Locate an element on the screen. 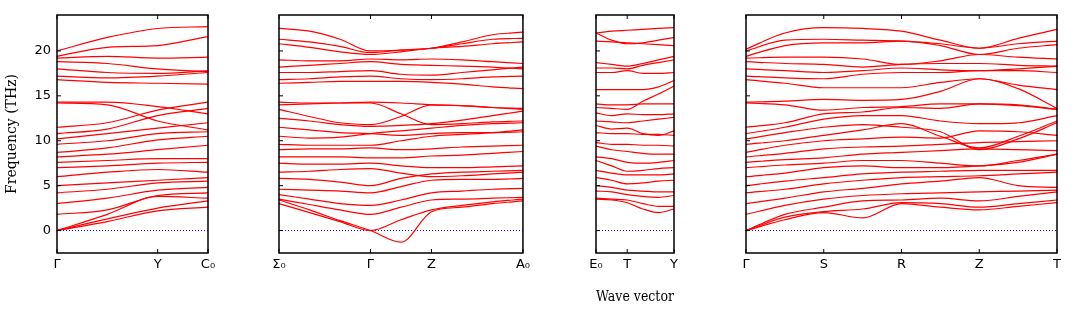  x-tick-label: R is located at coordinates (901, 264).